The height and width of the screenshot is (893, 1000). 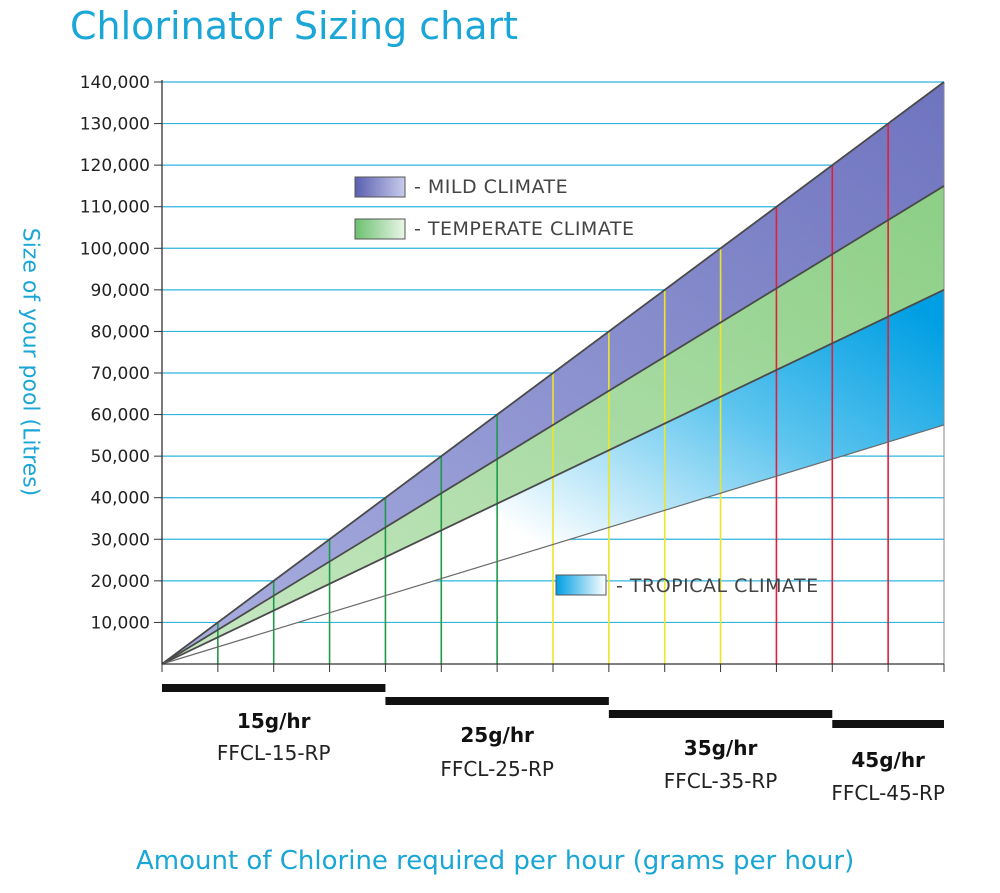 What do you see at coordinates (721, 748) in the screenshot?
I see `band-rate-label: 35g/hr` at bounding box center [721, 748].